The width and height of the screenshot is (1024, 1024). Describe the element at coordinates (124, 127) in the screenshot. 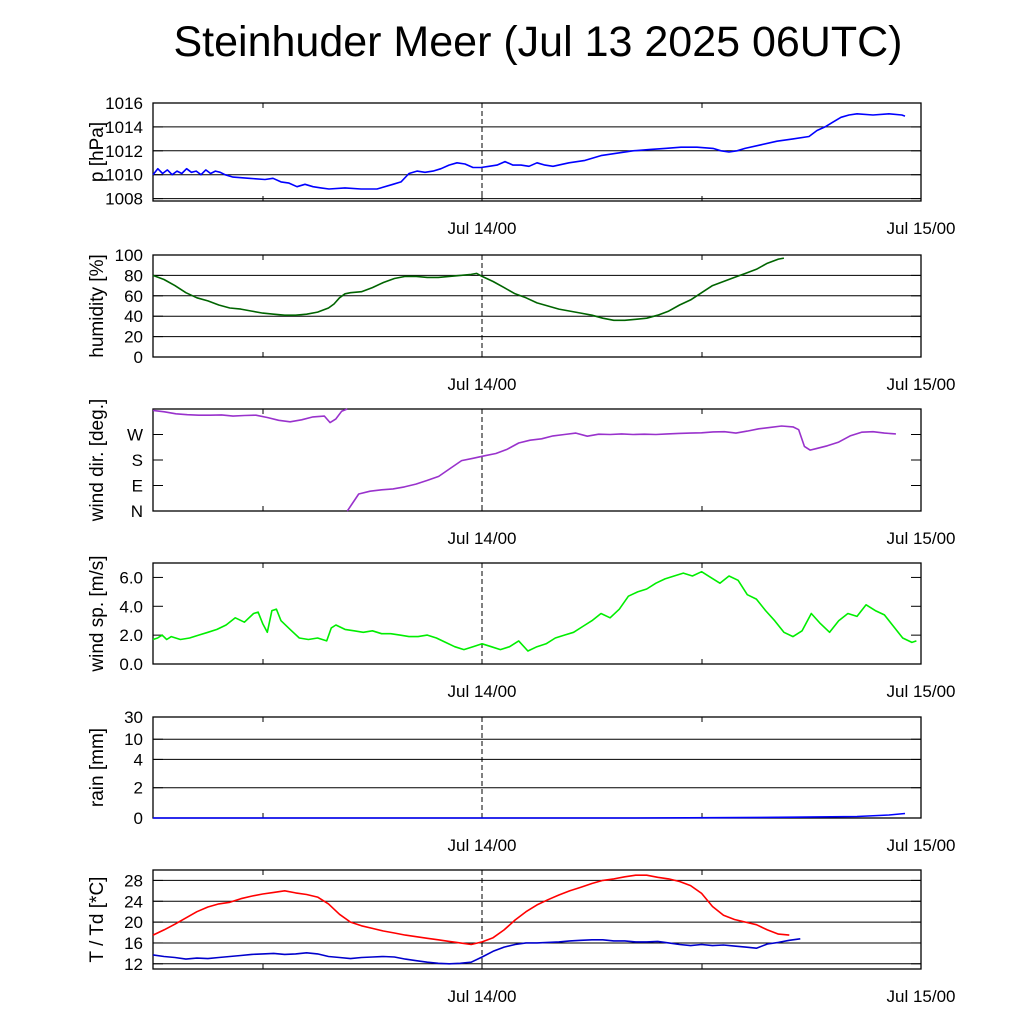

I see `pressure-ytick-label: 1014` at that location.